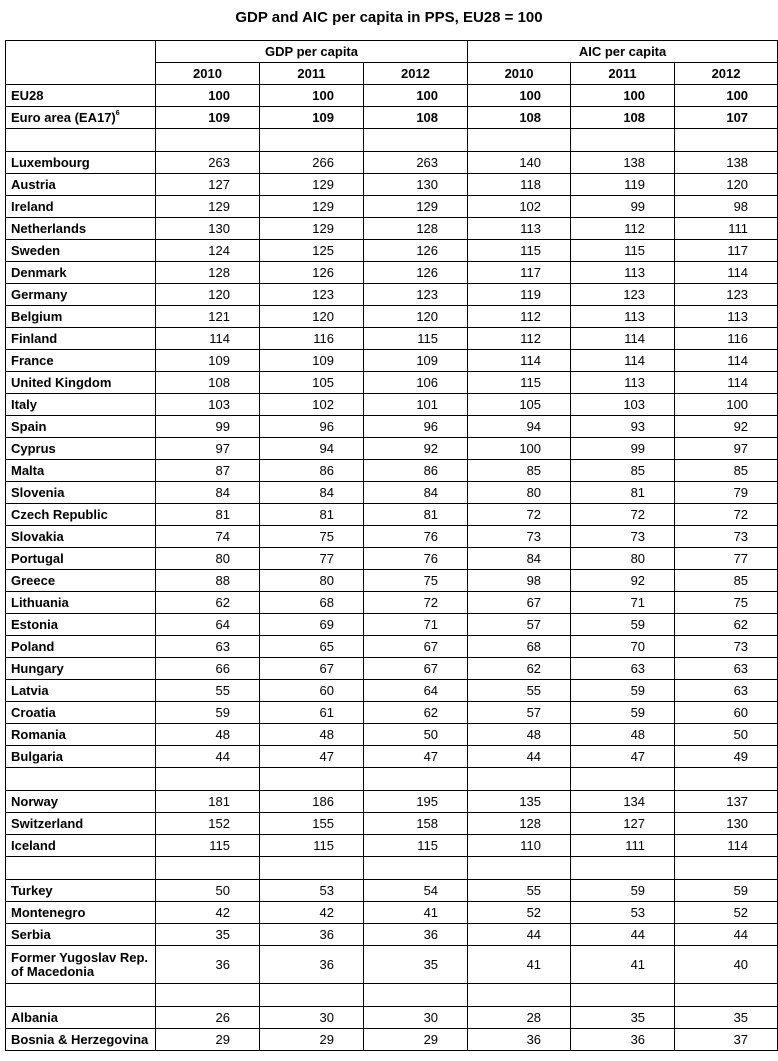 This screenshot has width=778, height=1061. I want to click on aic-value-cell: 71, so click(623, 602).